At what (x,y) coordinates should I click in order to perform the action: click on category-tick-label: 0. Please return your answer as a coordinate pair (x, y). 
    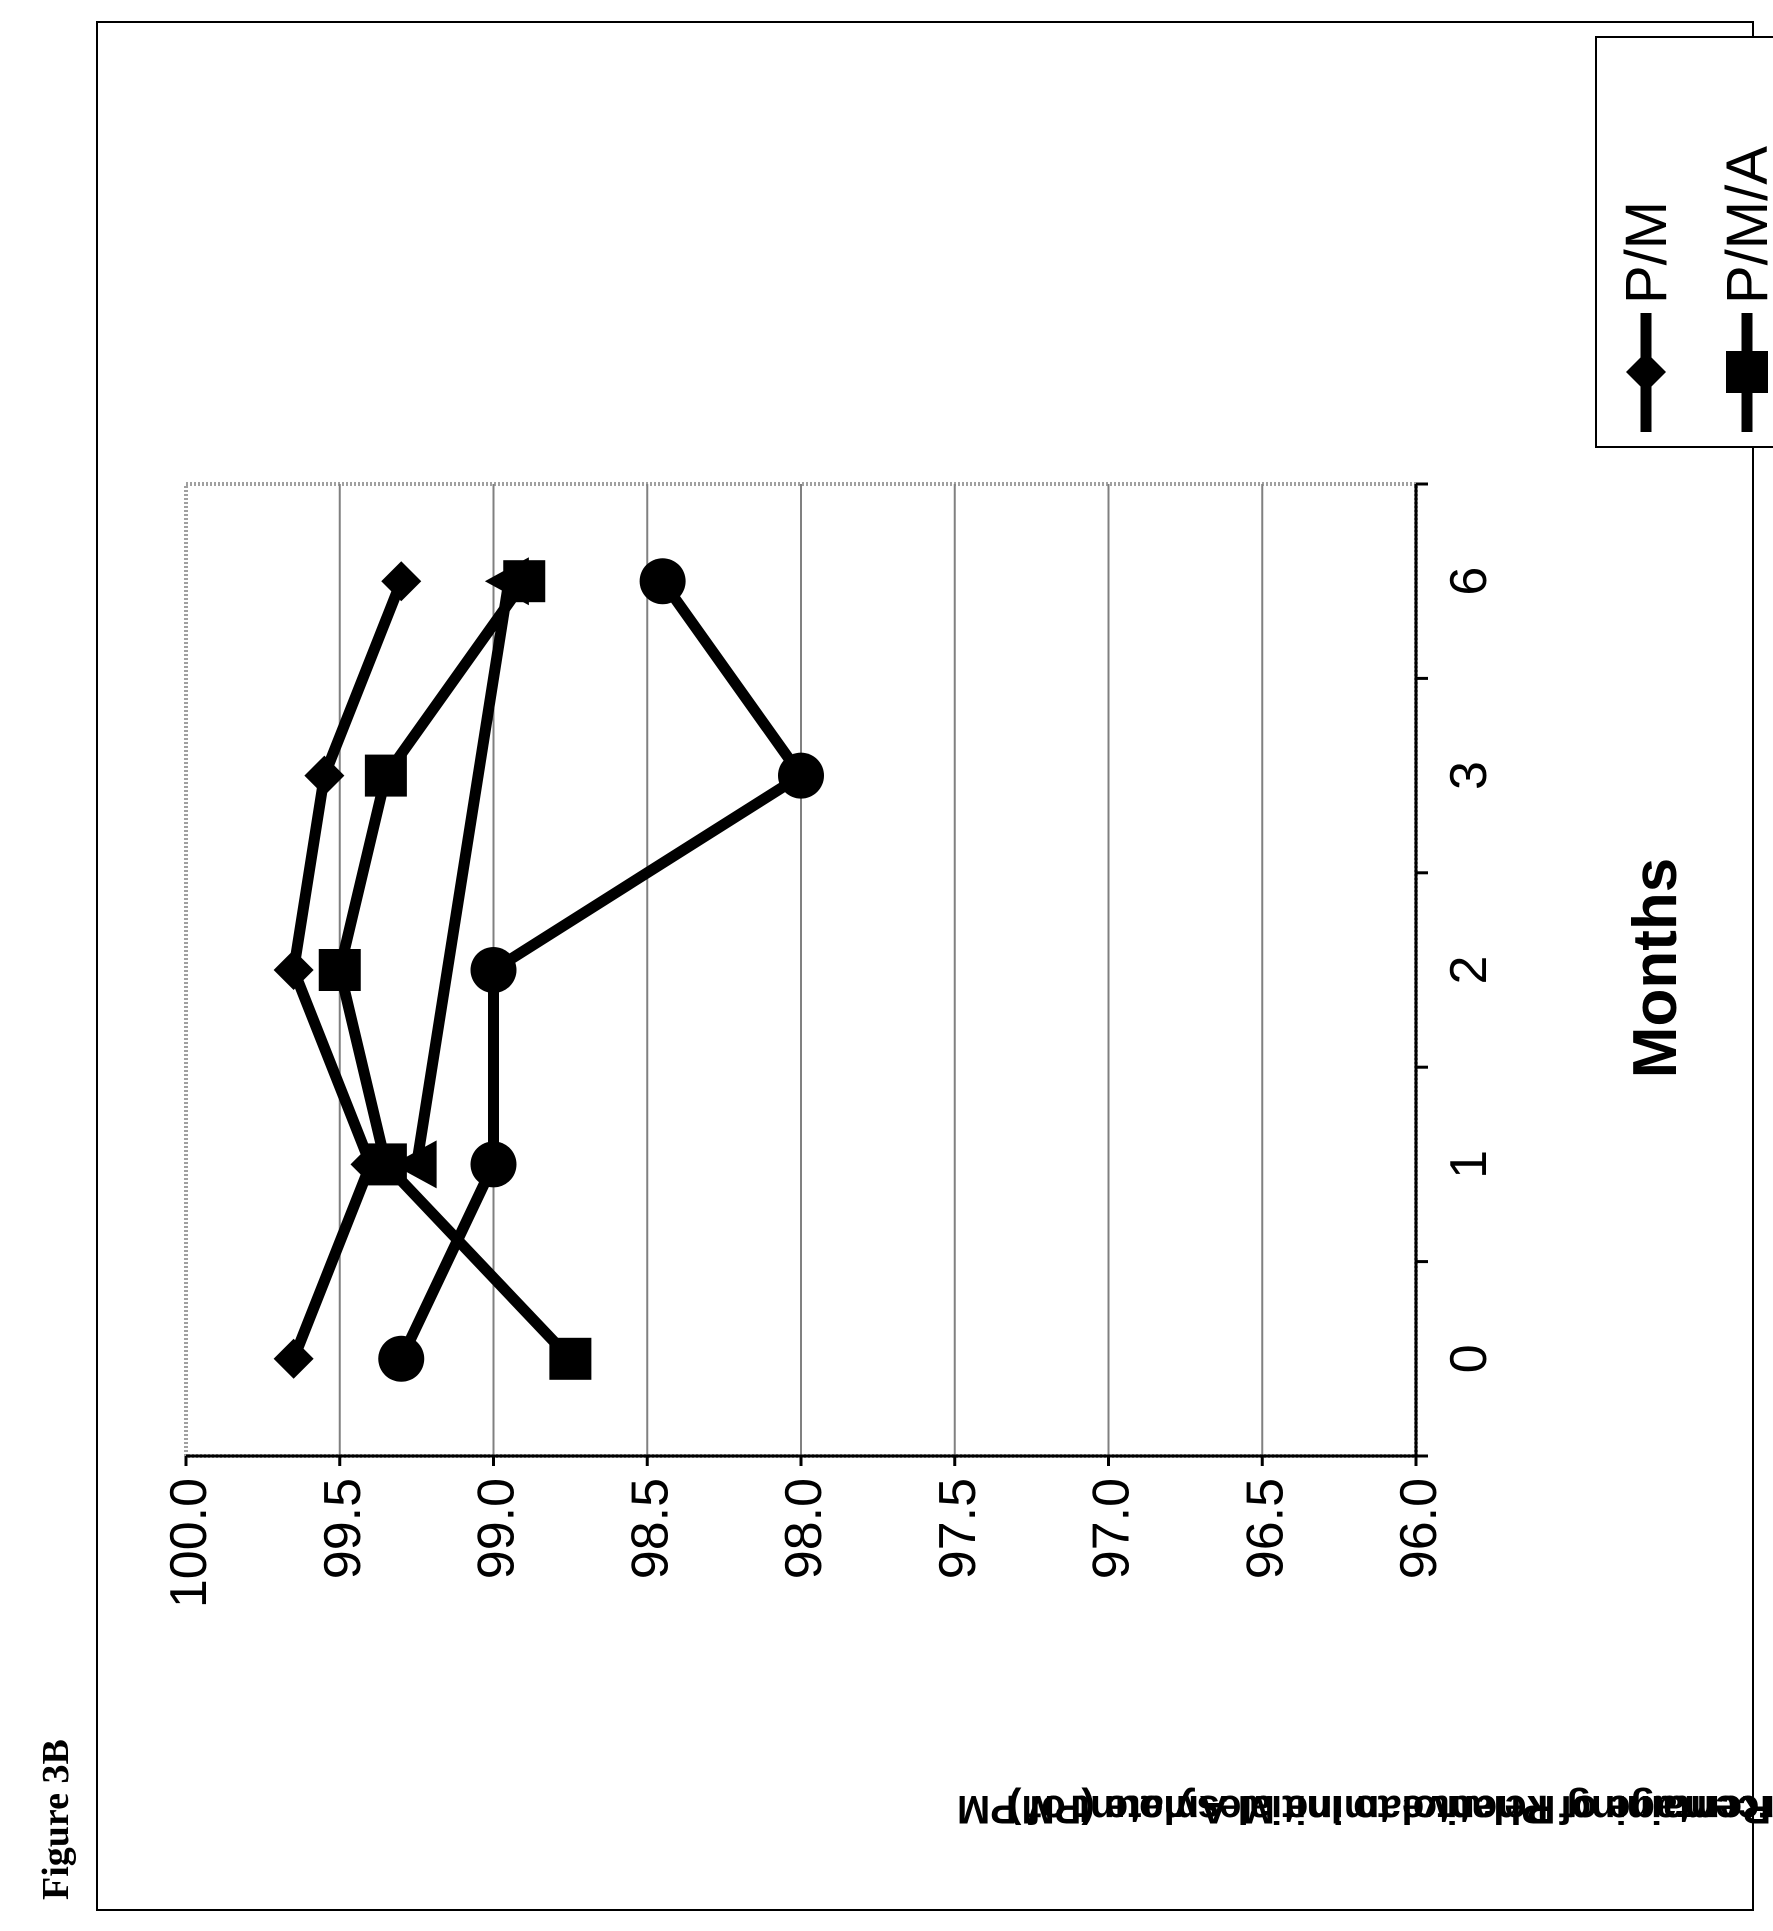
    Looking at the image, I should click on (1469, 1358).